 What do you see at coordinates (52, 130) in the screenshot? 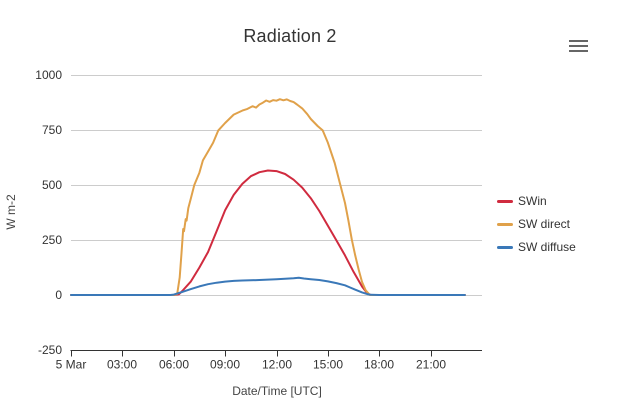
I see `y-tick-label: 750` at bounding box center [52, 130].